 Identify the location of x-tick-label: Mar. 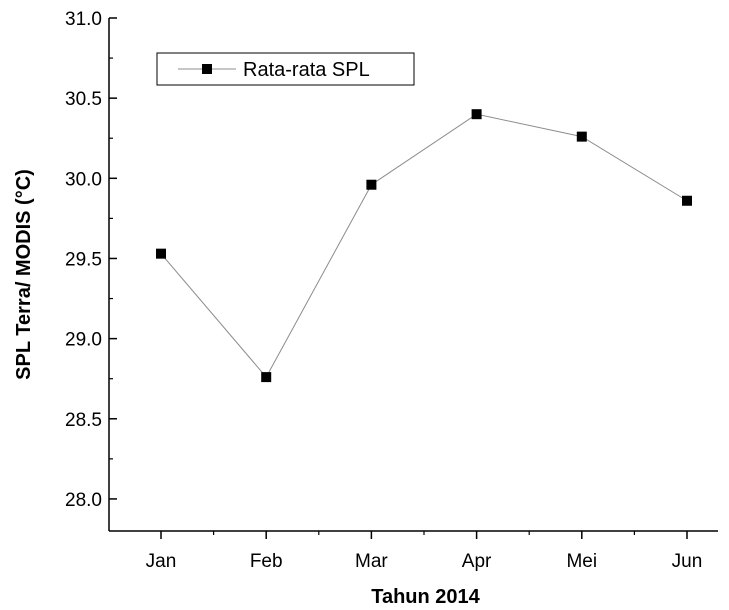
(371, 561).